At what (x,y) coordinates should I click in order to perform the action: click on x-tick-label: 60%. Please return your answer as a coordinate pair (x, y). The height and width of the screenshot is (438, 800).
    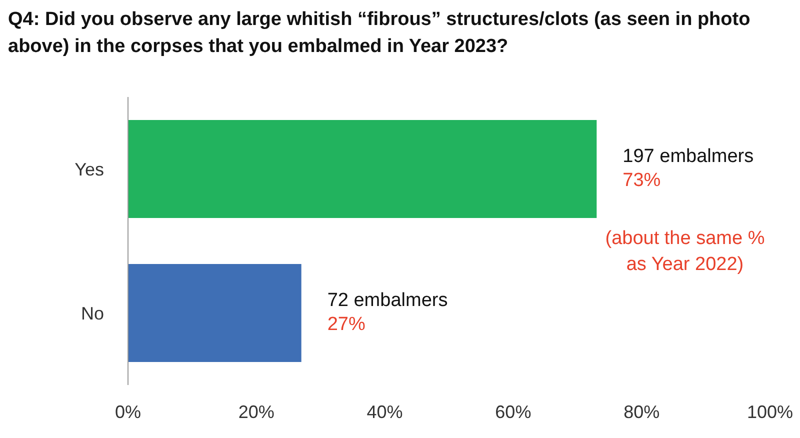
    Looking at the image, I should click on (513, 412).